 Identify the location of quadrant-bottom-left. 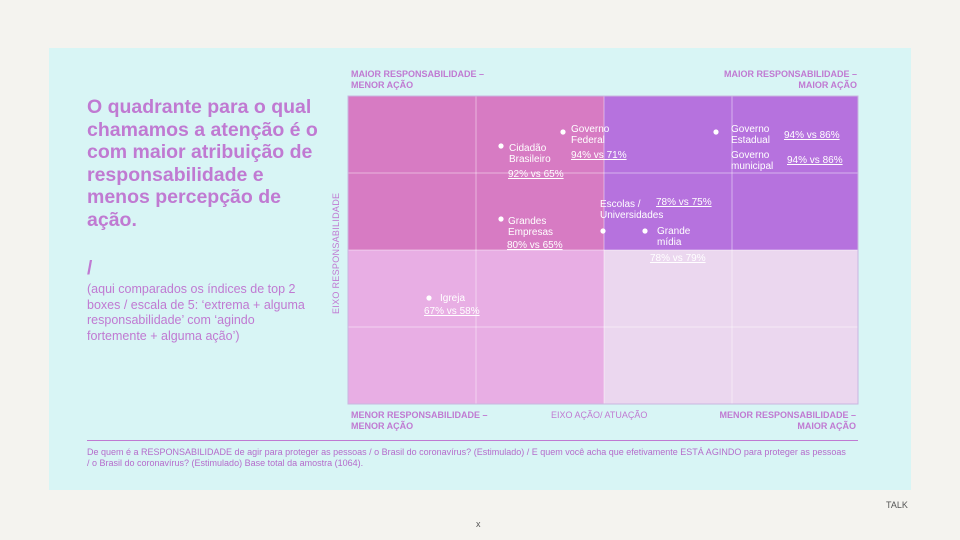
(476, 327).